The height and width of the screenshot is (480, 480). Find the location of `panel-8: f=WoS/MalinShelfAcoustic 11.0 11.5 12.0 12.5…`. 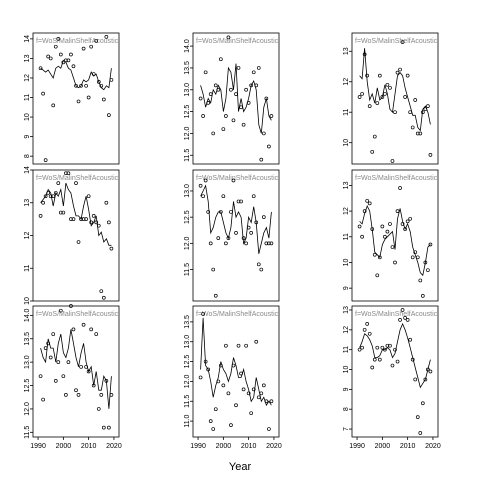

panel-8: f=WoS/MalinShelfAcoustic 11.0 11.5 12.0 12.5… is located at coordinates (233, 377).